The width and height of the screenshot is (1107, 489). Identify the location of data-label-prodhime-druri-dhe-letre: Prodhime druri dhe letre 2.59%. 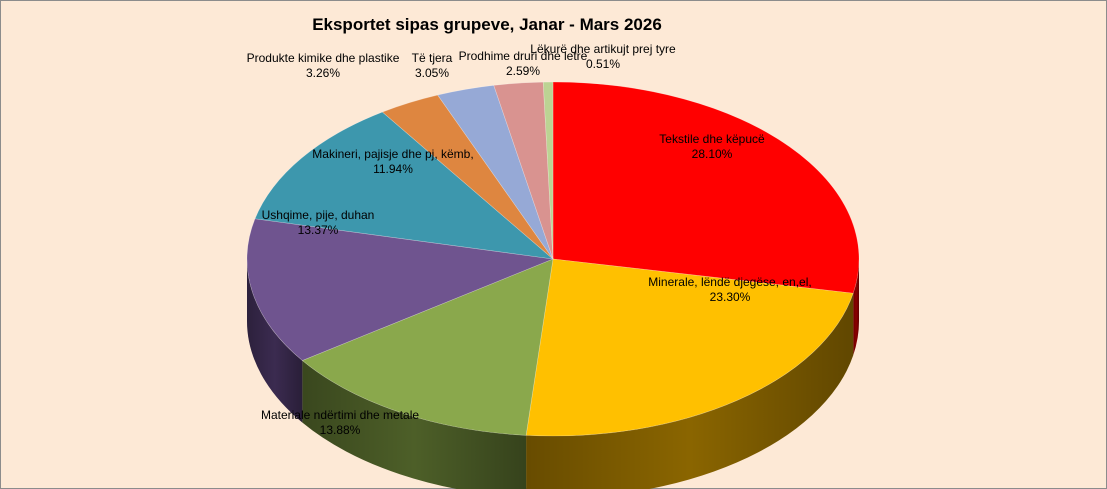
(523, 63).